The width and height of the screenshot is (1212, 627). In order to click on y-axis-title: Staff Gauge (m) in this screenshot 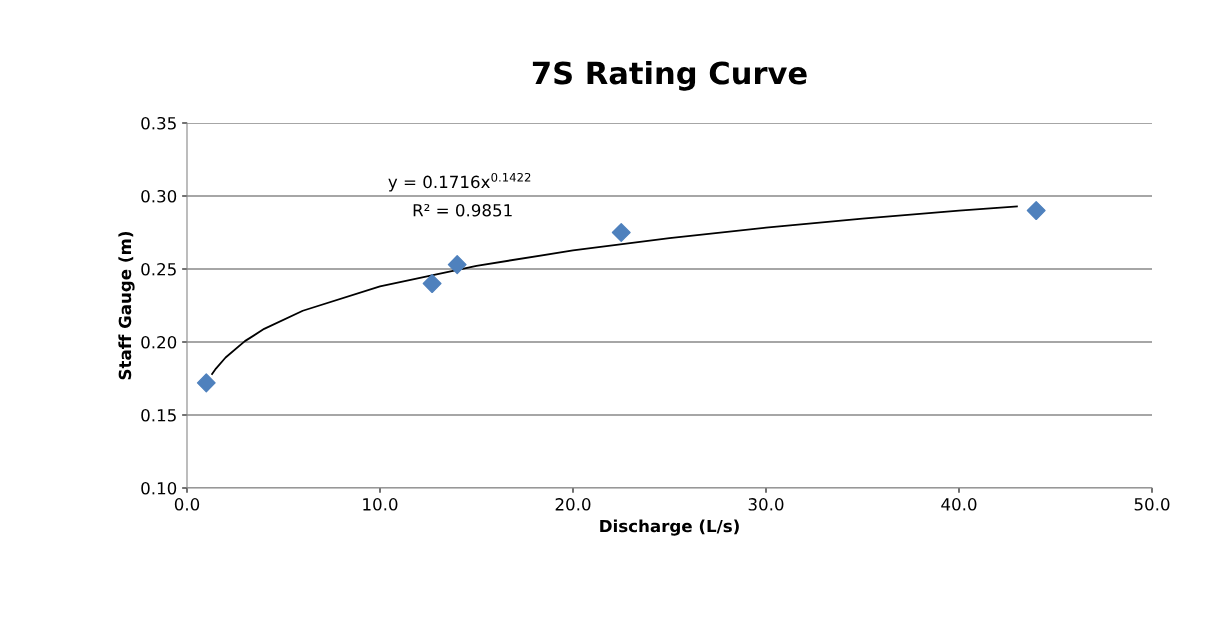, I will do `click(126, 305)`.